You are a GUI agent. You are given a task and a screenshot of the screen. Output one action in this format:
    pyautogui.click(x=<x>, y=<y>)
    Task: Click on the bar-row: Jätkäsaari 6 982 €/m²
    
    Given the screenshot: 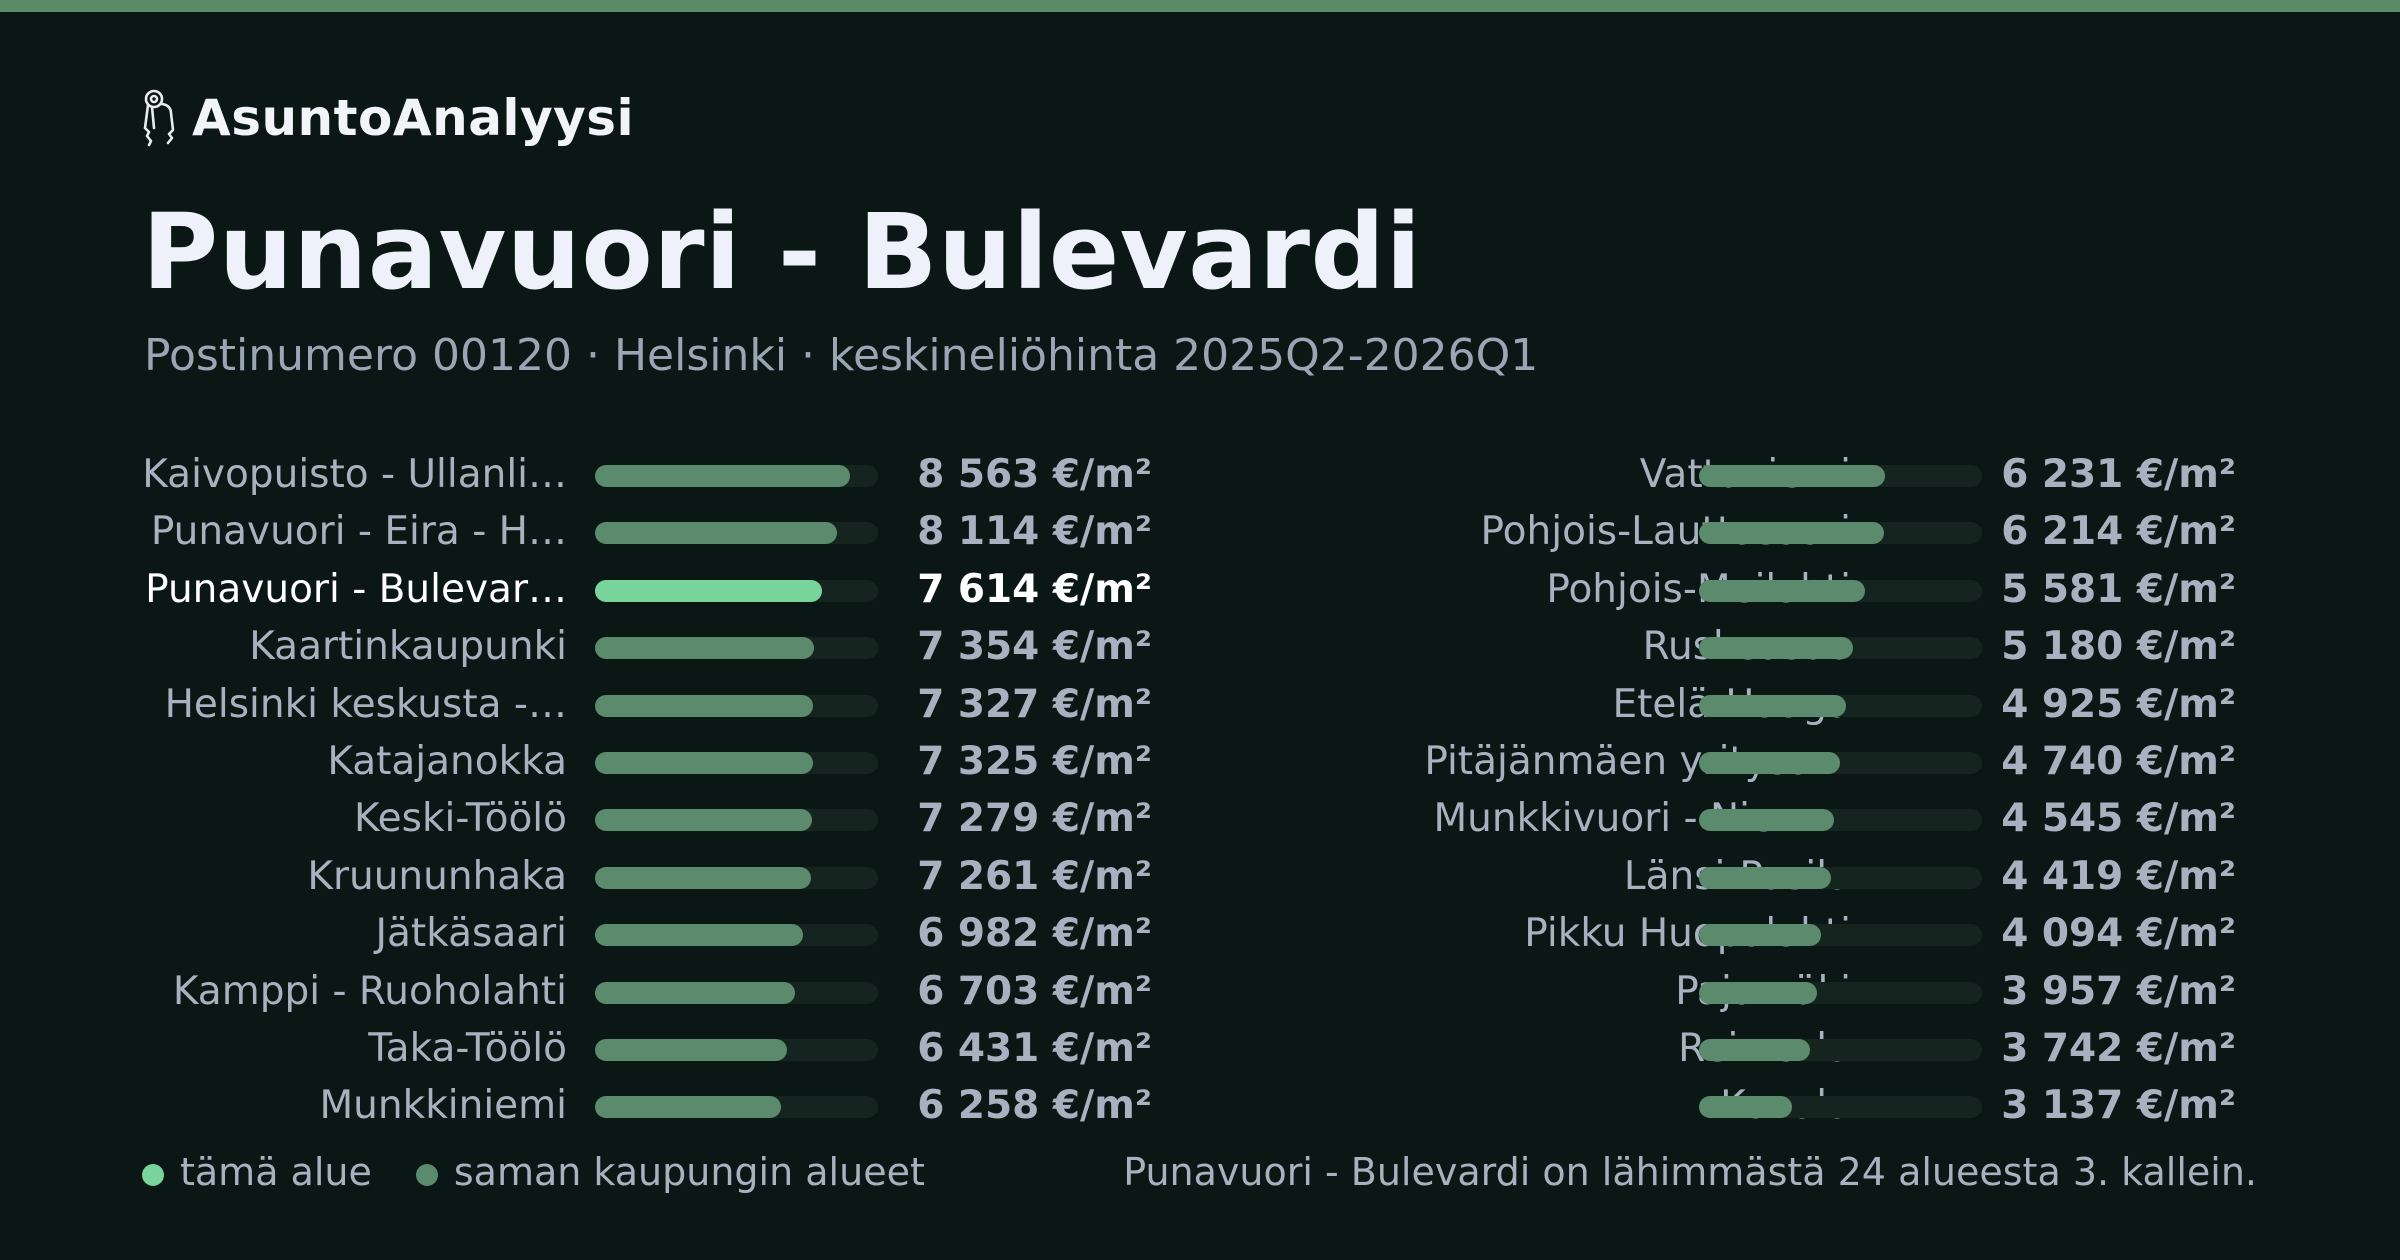 What is the action you would take?
    pyautogui.click(x=590, y=933)
    